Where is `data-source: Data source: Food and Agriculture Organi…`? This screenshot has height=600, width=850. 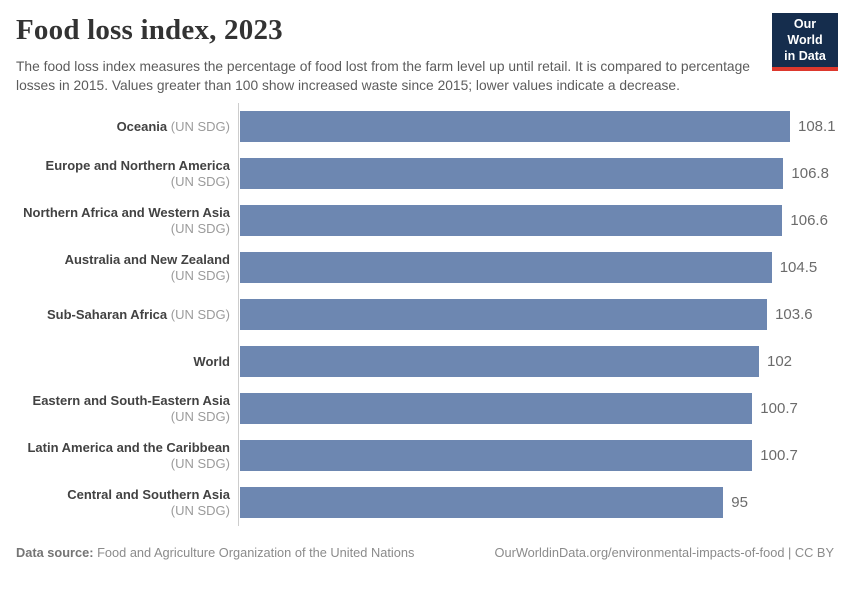
data-source: Data source: Food and Agriculture Organi… is located at coordinates (215, 552).